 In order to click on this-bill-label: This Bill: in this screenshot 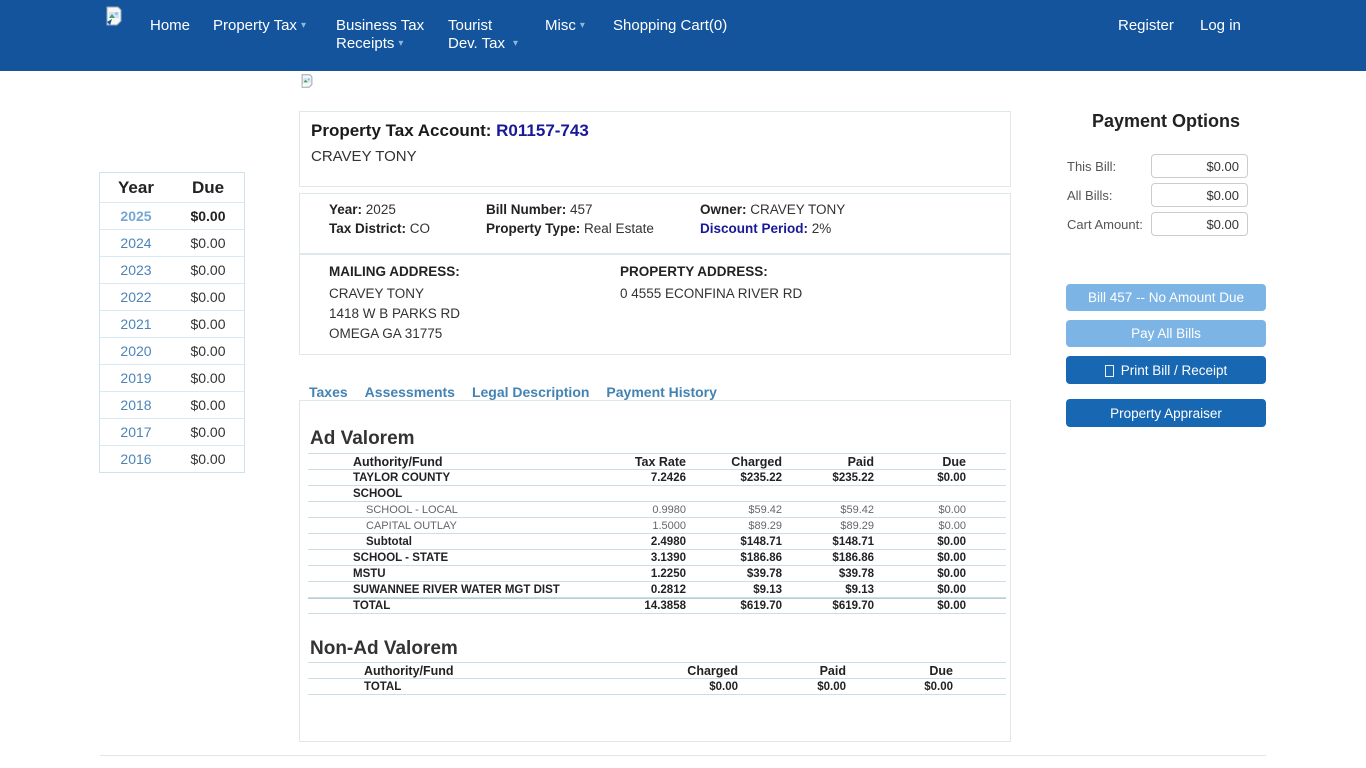, I will do `click(1092, 166)`.